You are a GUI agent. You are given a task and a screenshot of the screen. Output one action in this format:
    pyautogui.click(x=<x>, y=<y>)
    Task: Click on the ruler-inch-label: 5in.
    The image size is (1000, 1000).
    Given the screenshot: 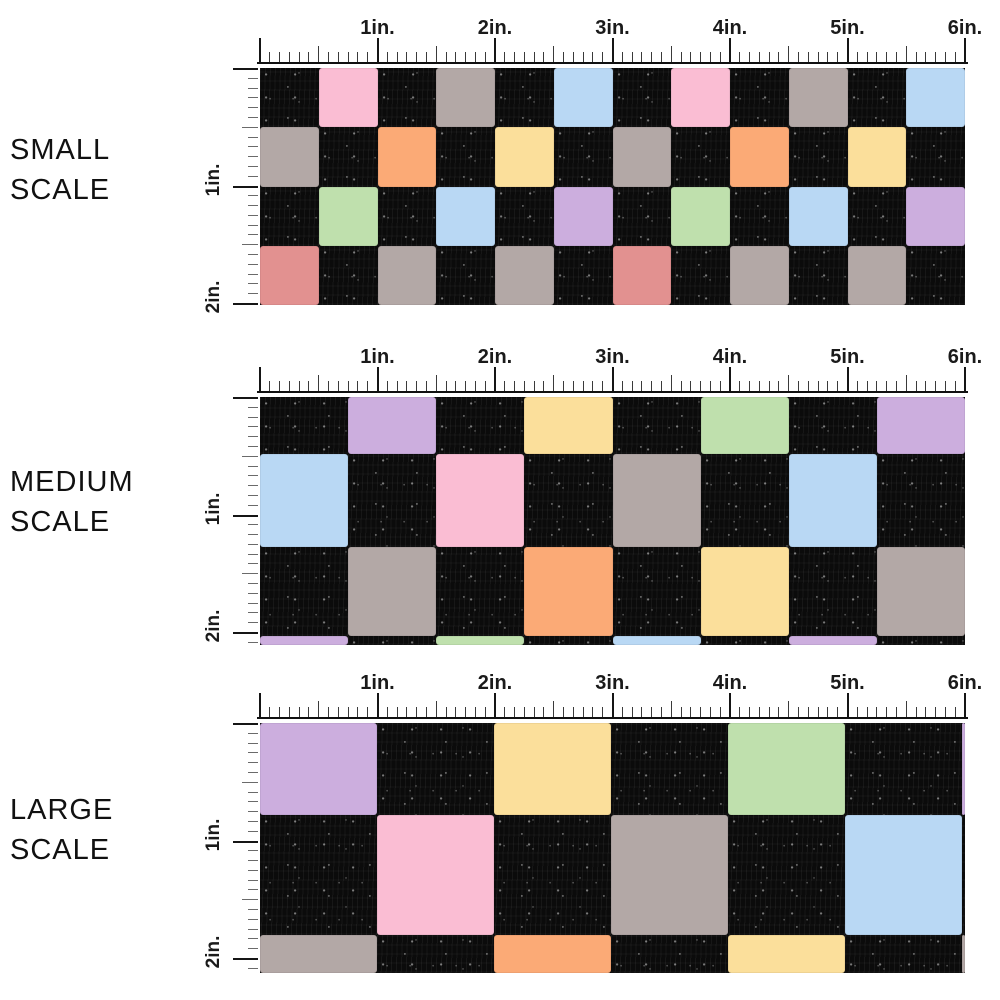 What is the action you would take?
    pyautogui.click(x=847, y=357)
    